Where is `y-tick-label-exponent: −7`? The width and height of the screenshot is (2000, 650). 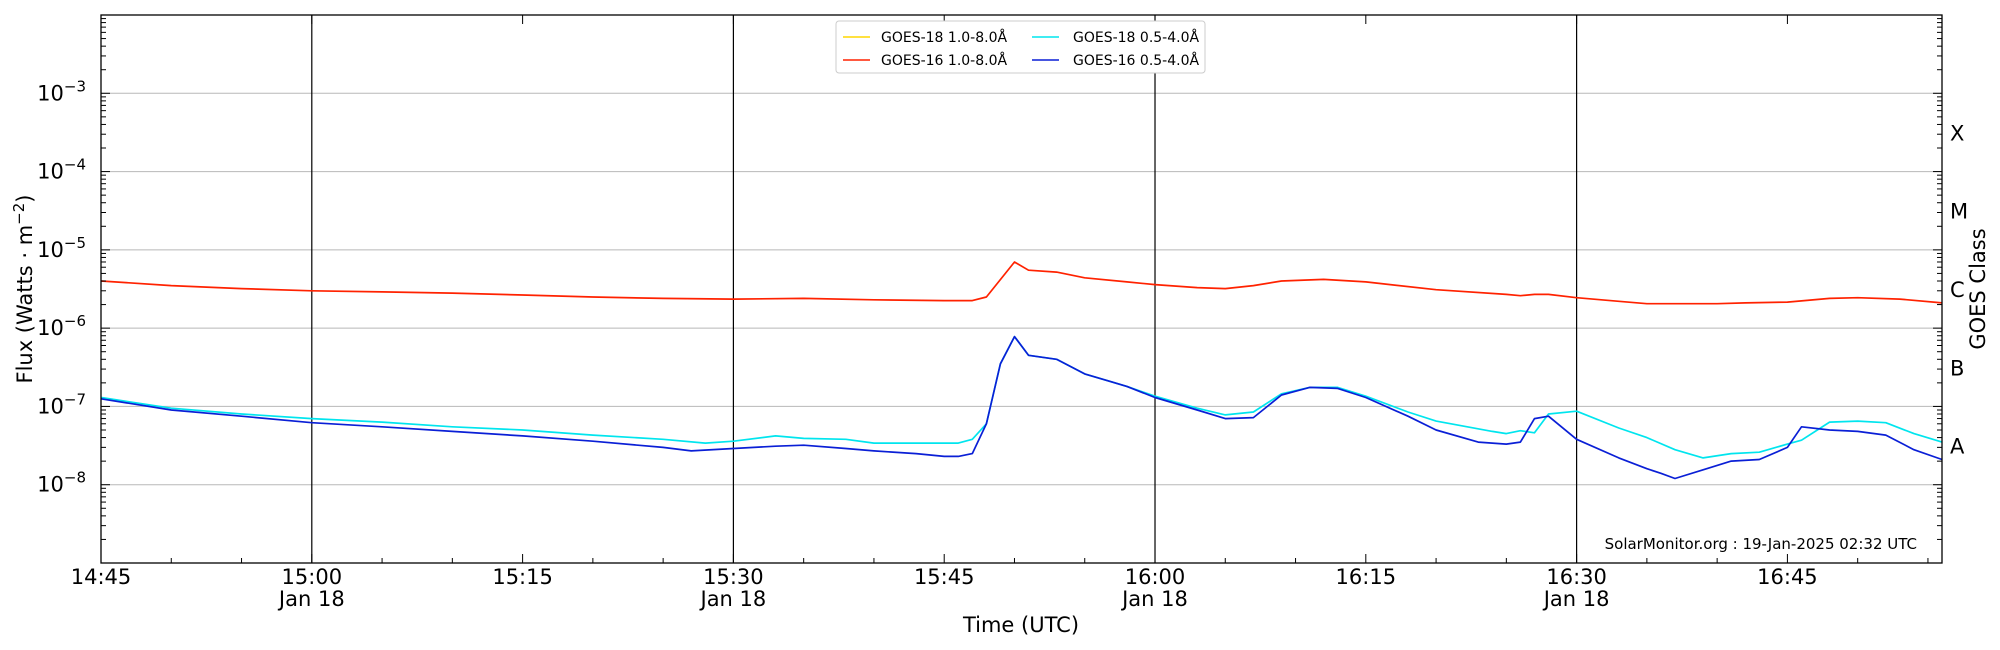
y-tick-label-exponent: −7 is located at coordinates (75, 399).